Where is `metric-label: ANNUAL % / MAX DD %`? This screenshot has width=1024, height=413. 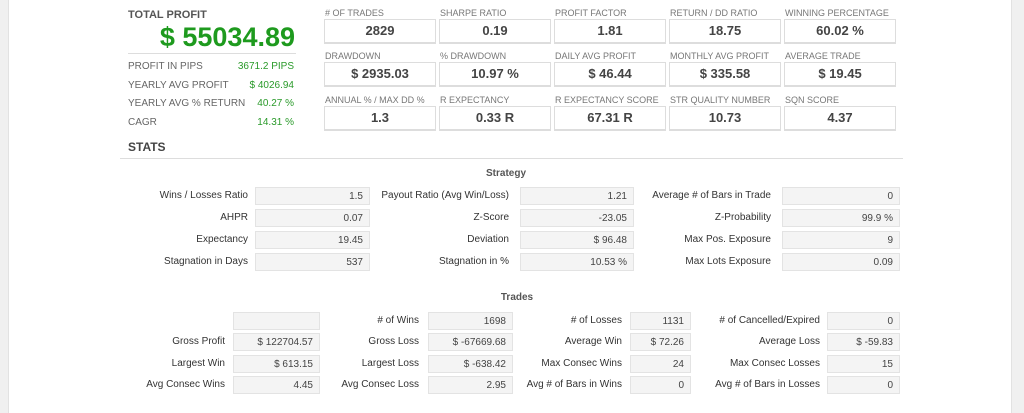
metric-label: ANNUAL % / MAX DD % is located at coordinates (375, 100).